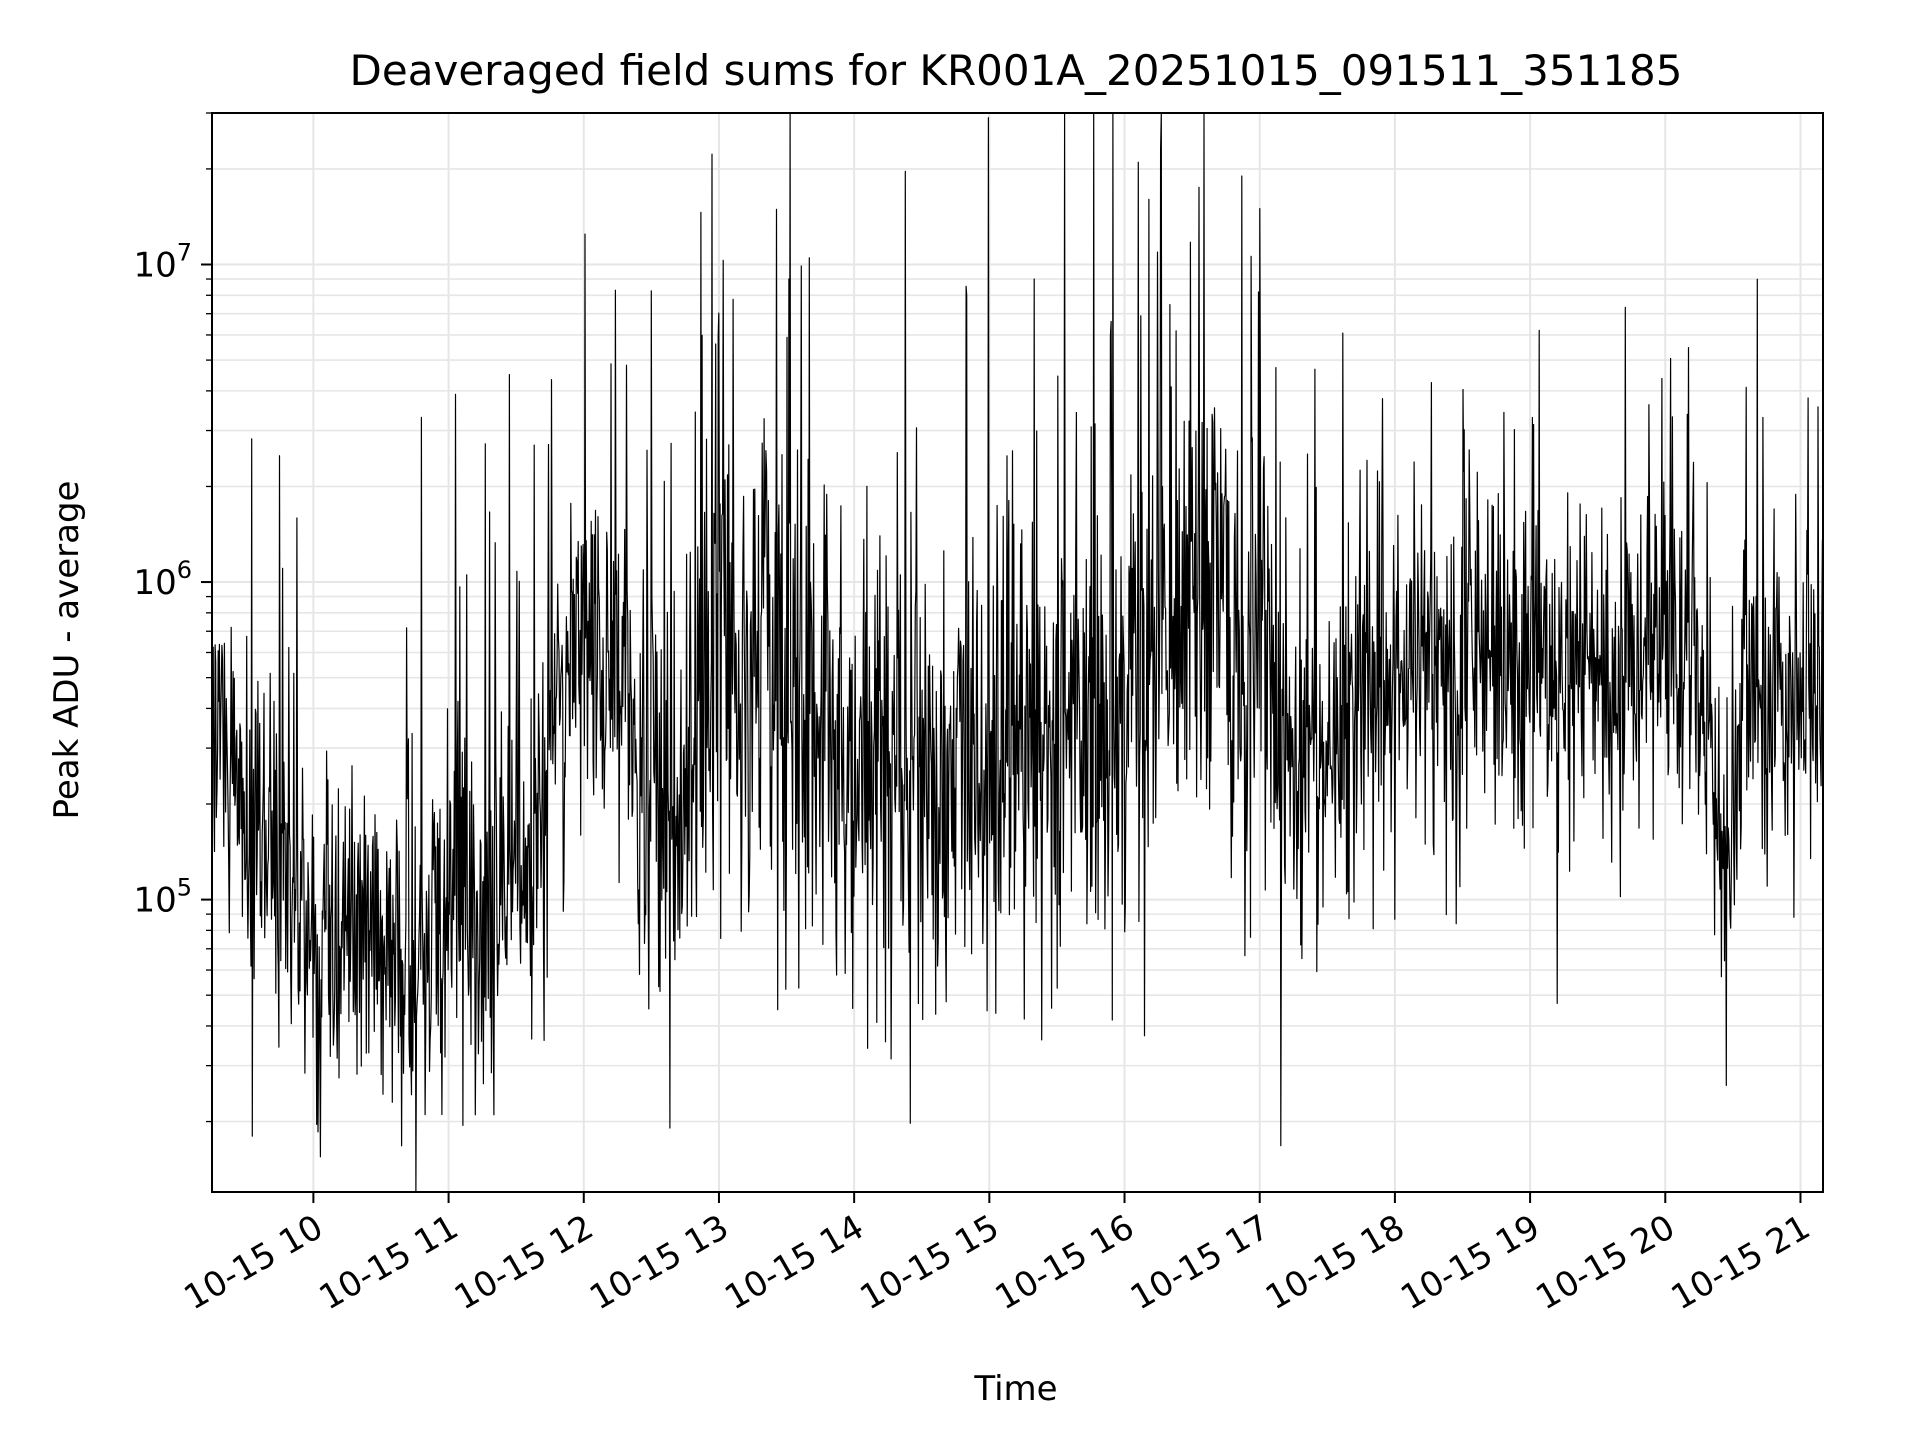 The height and width of the screenshot is (1440, 1920). What do you see at coordinates (162, 579) in the screenshot?
I see `y-tick-label: 10⁶` at bounding box center [162, 579].